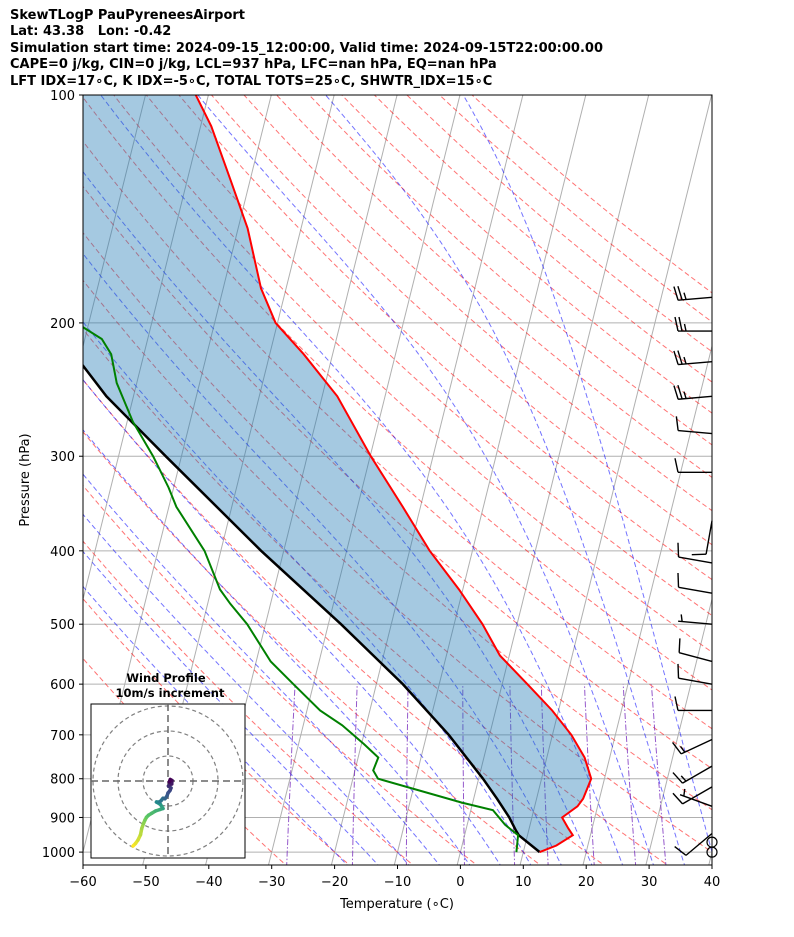 Image resolution: width=794 pixels, height=937 pixels. I want to click on hodograph-title: Wind Profile, so click(166, 678).